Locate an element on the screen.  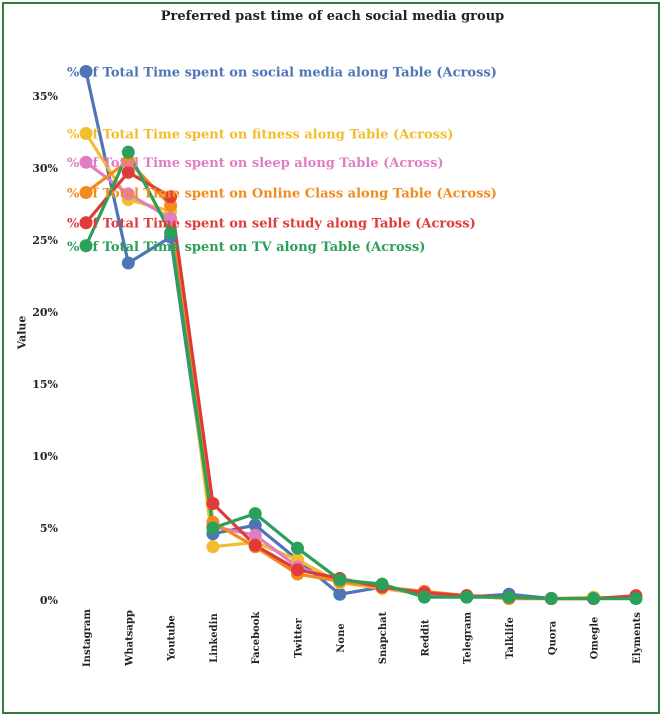
x-tick-label: Whatsapp is located at coordinates (129, 638).